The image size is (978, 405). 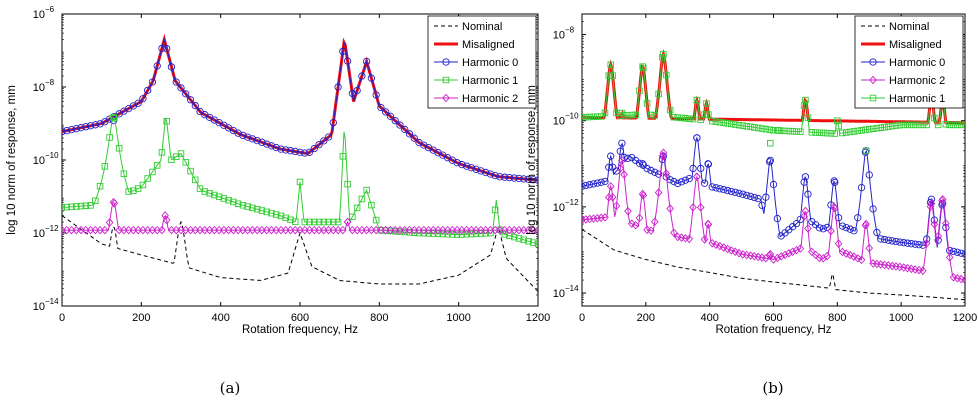 What do you see at coordinates (772, 388) in the screenshot?
I see `caption-b: (b)` at bounding box center [772, 388].